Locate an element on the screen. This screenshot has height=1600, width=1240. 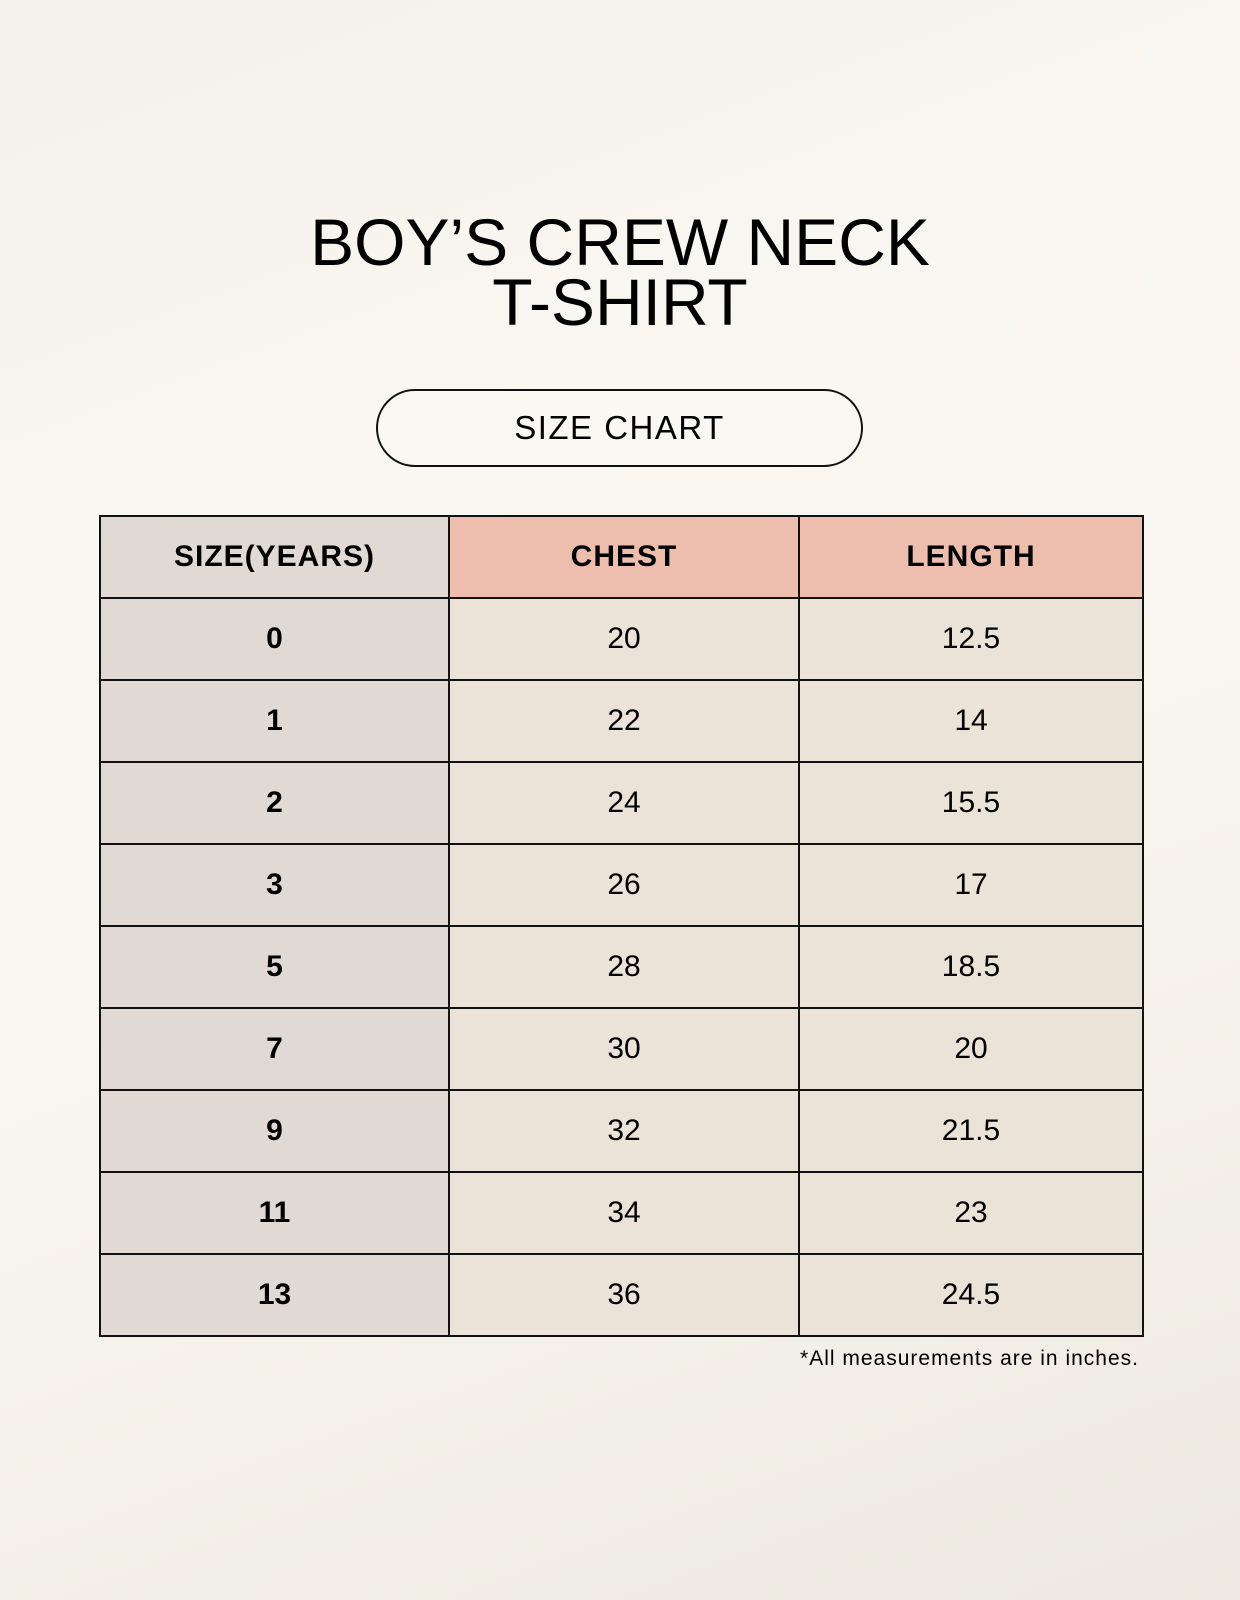
table-row: 13 36 24.5 is located at coordinates (621, 1295).